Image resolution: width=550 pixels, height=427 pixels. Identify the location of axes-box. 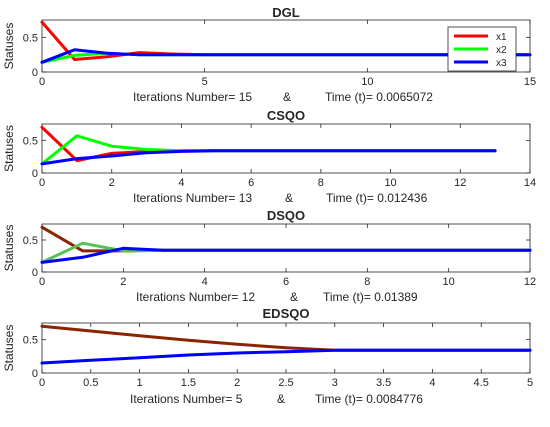
(286, 148).